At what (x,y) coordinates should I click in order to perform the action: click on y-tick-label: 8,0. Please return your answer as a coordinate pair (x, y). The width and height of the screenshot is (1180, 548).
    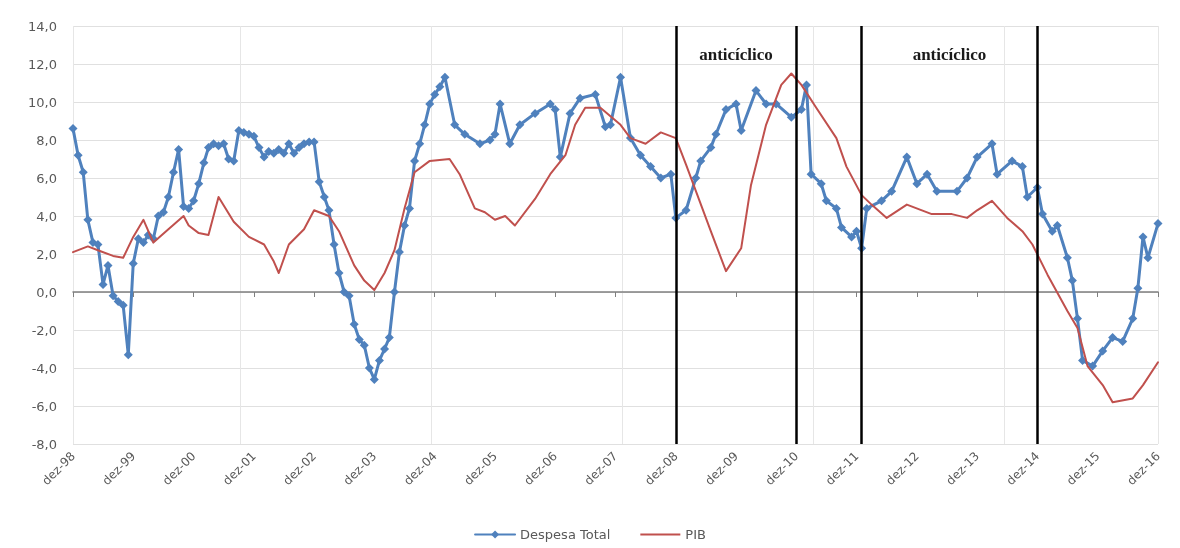
    Looking at the image, I should click on (46, 140).